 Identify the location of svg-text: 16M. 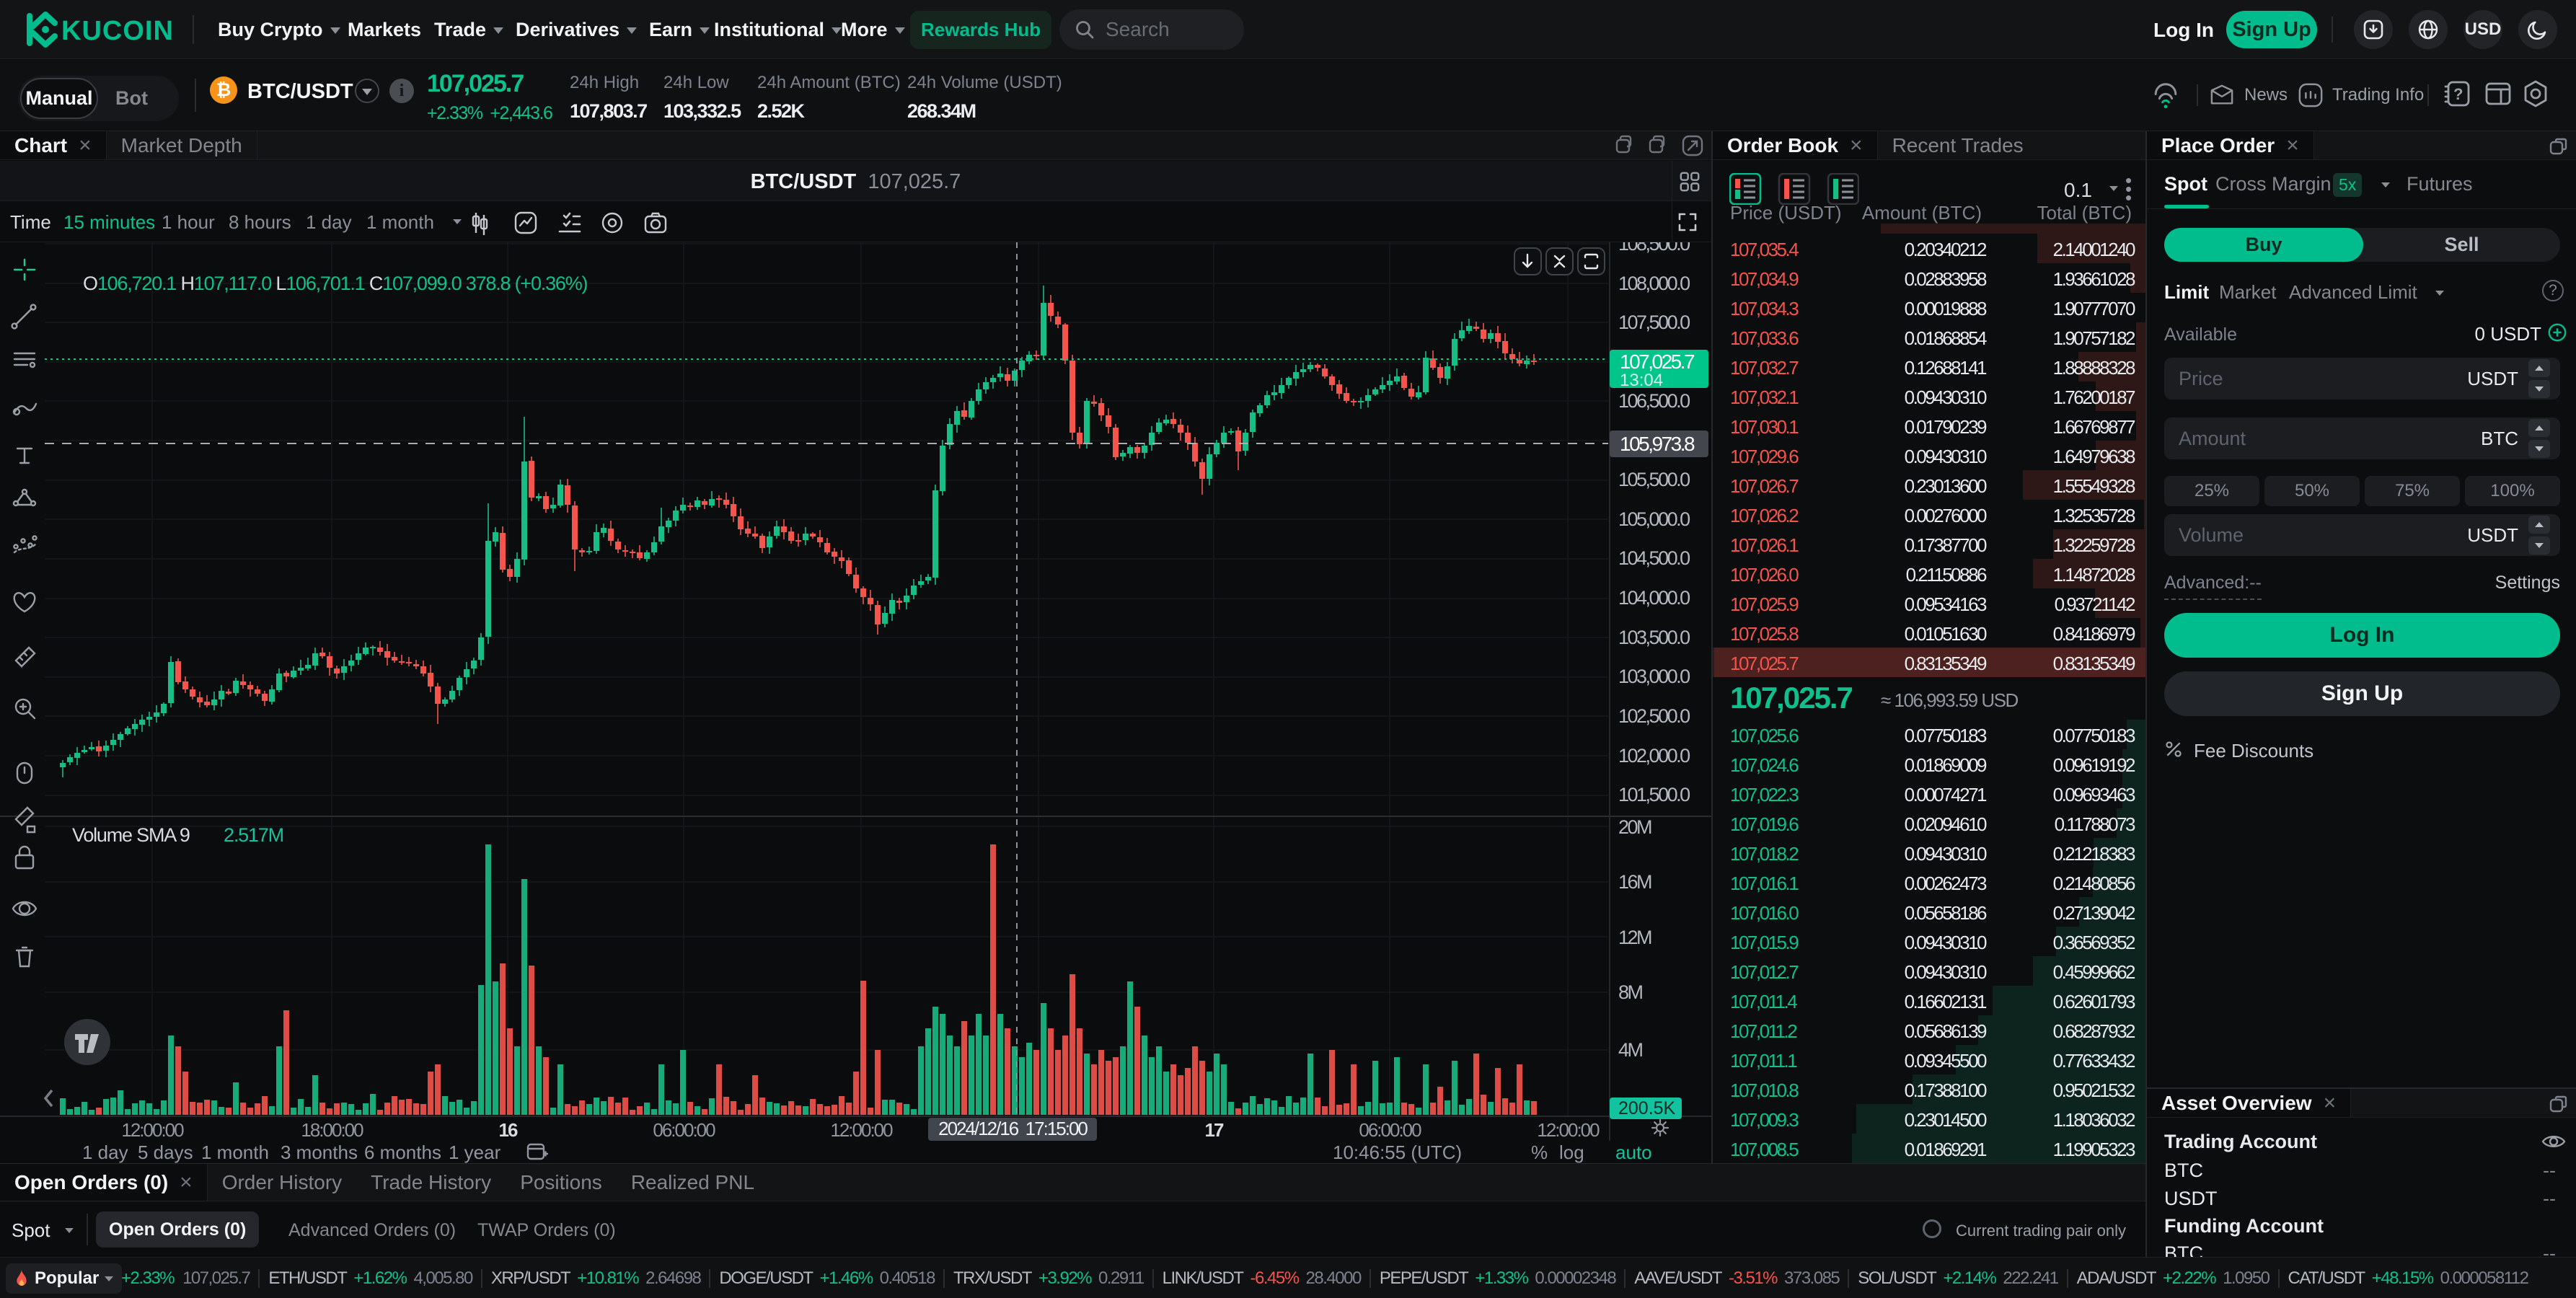
(1634, 882).